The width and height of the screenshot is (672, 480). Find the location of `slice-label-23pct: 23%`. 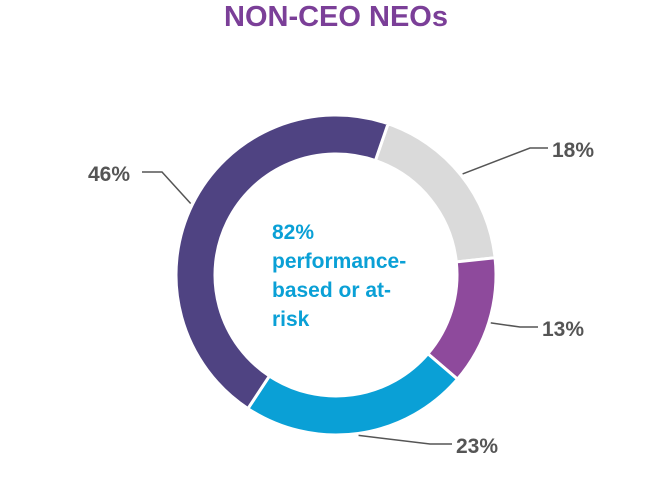

slice-label-23pct: 23% is located at coordinates (477, 446).